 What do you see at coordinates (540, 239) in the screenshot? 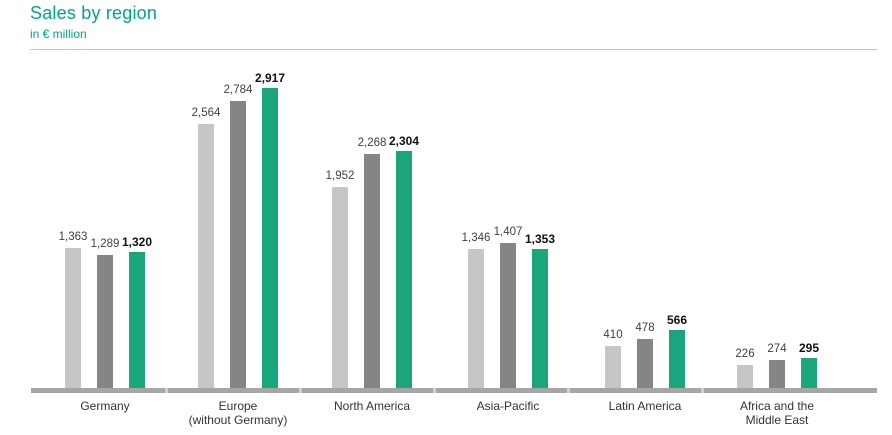
I see `value-label: 1,353` at bounding box center [540, 239].